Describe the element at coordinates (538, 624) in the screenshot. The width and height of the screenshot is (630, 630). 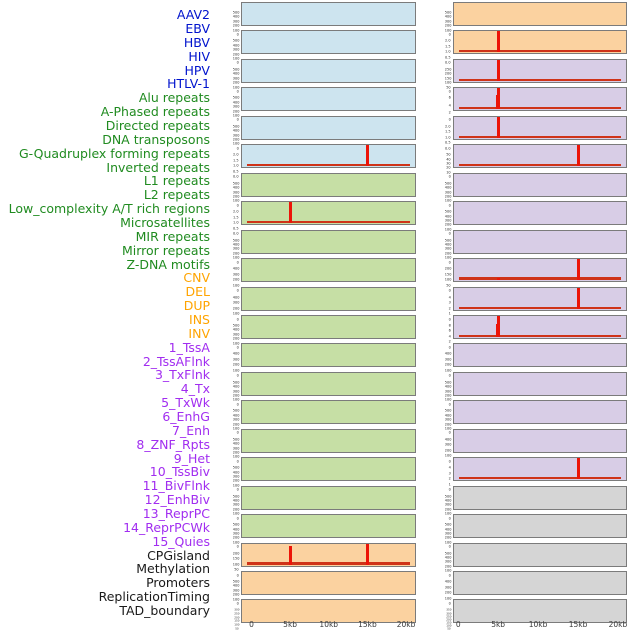
I see `x-axis-tick-label: 10kb` at that location.